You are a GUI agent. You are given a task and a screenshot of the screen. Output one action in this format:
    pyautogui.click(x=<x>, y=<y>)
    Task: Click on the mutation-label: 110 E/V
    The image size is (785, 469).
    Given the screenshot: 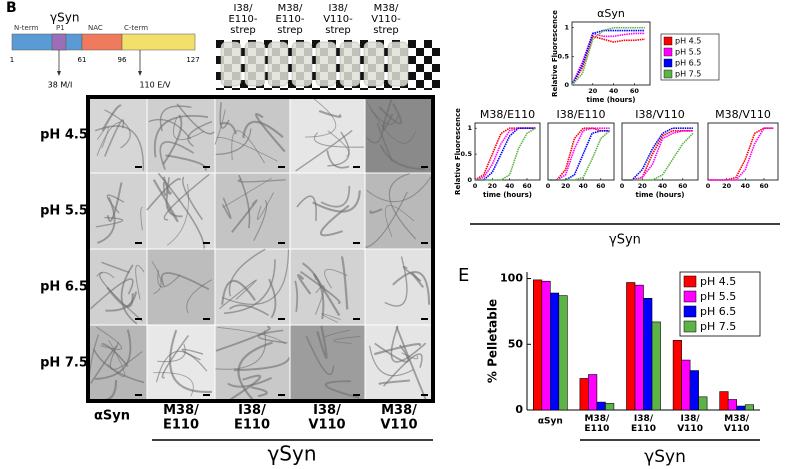 What is the action you would take?
    pyautogui.click(x=155, y=85)
    